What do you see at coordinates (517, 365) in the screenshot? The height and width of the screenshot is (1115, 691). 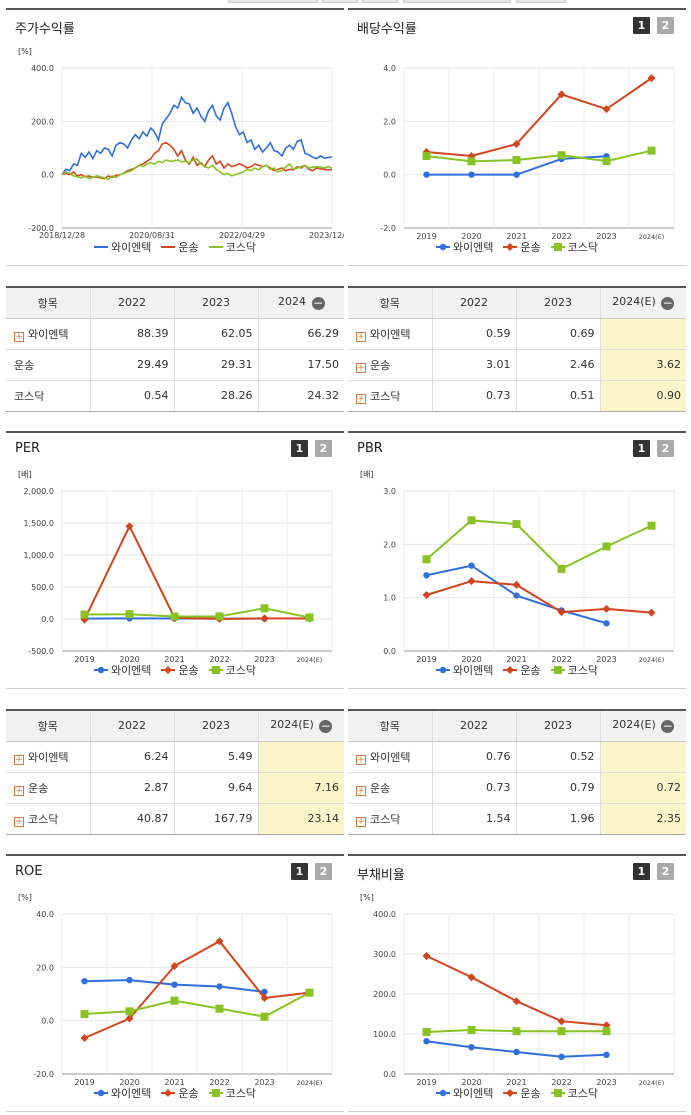 I see `table-row: + 운송 3.01 2.46 3.62` at bounding box center [517, 365].